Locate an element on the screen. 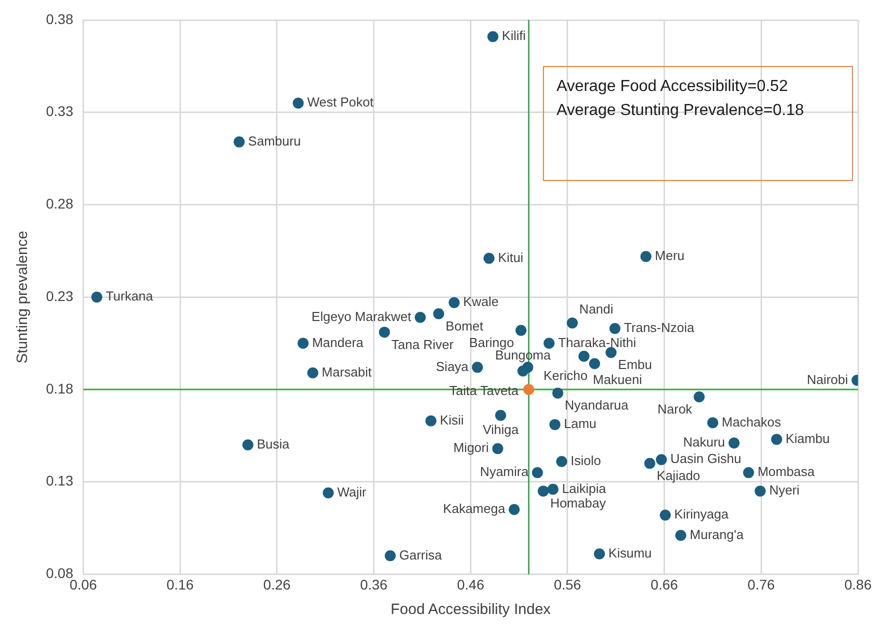  annotation: Nairobi is located at coordinates (827, 379).